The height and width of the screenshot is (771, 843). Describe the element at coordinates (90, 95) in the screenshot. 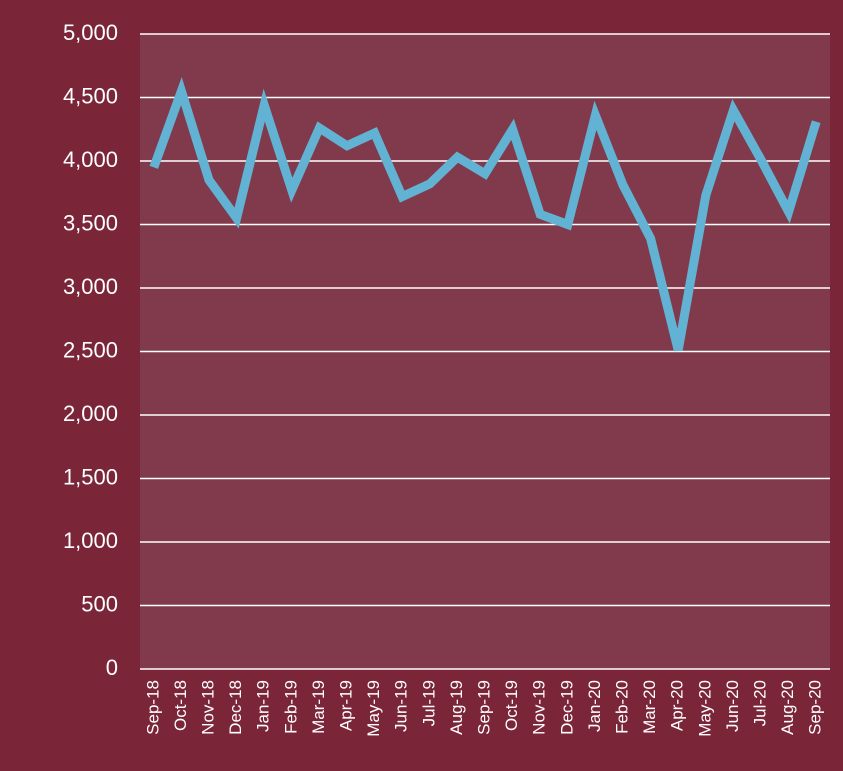

I see `y-tick-label: 4,500` at that location.